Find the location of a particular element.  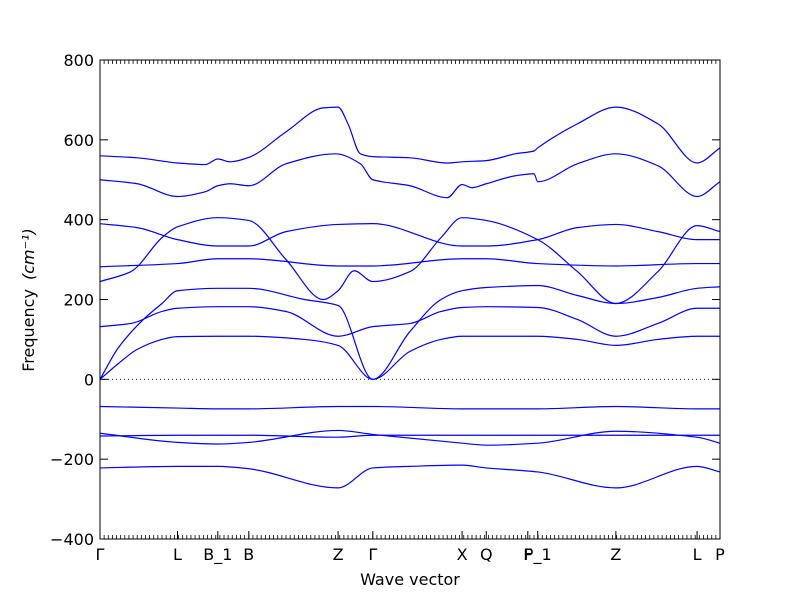

y-tick-label: 0 is located at coordinates (89, 379).